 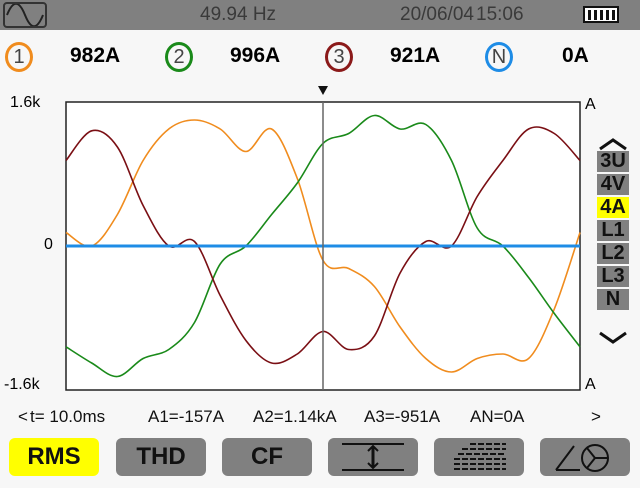 I want to click on cursor-time: t= 10.0ms, so click(x=68, y=416).